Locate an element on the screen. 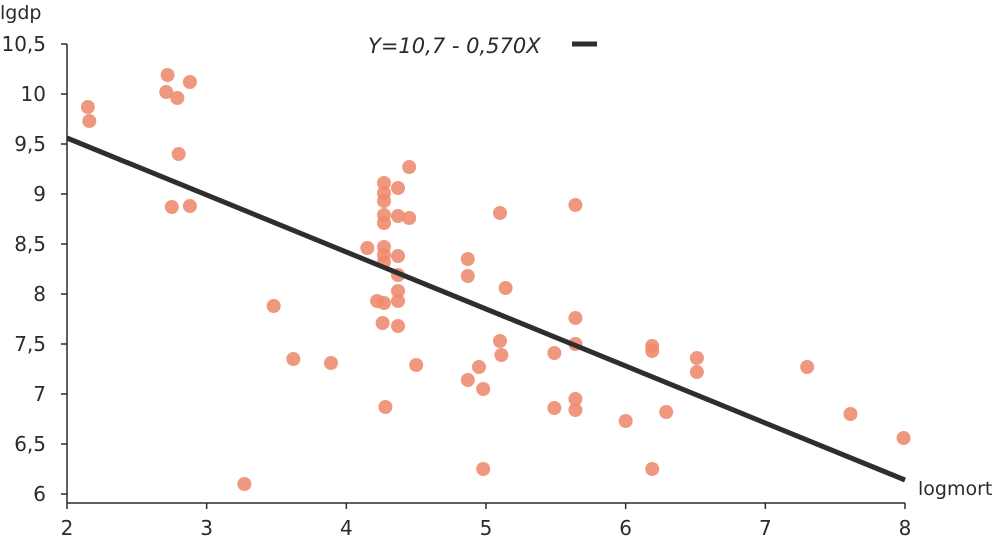 Image resolution: width=1001 pixels, height=542 pixels. y-tick-label: 10 is located at coordinates (33, 94).